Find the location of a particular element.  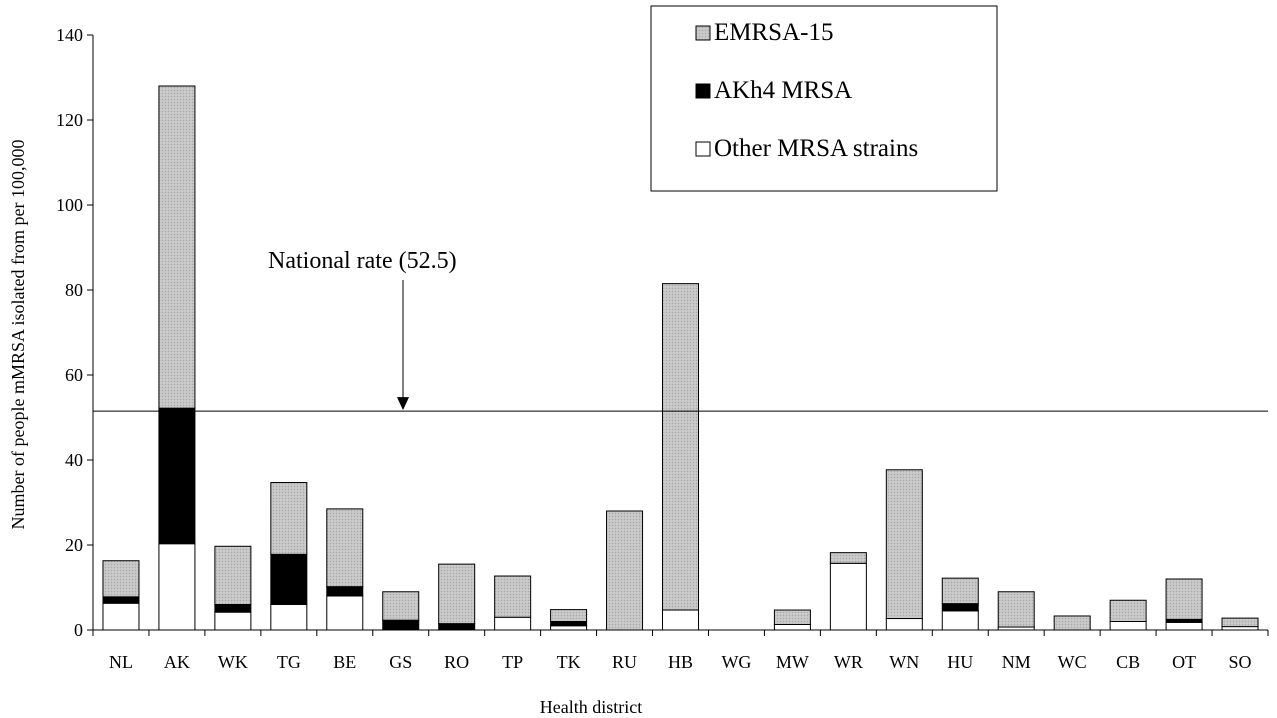

x-tick-label: RU is located at coordinates (624, 662).